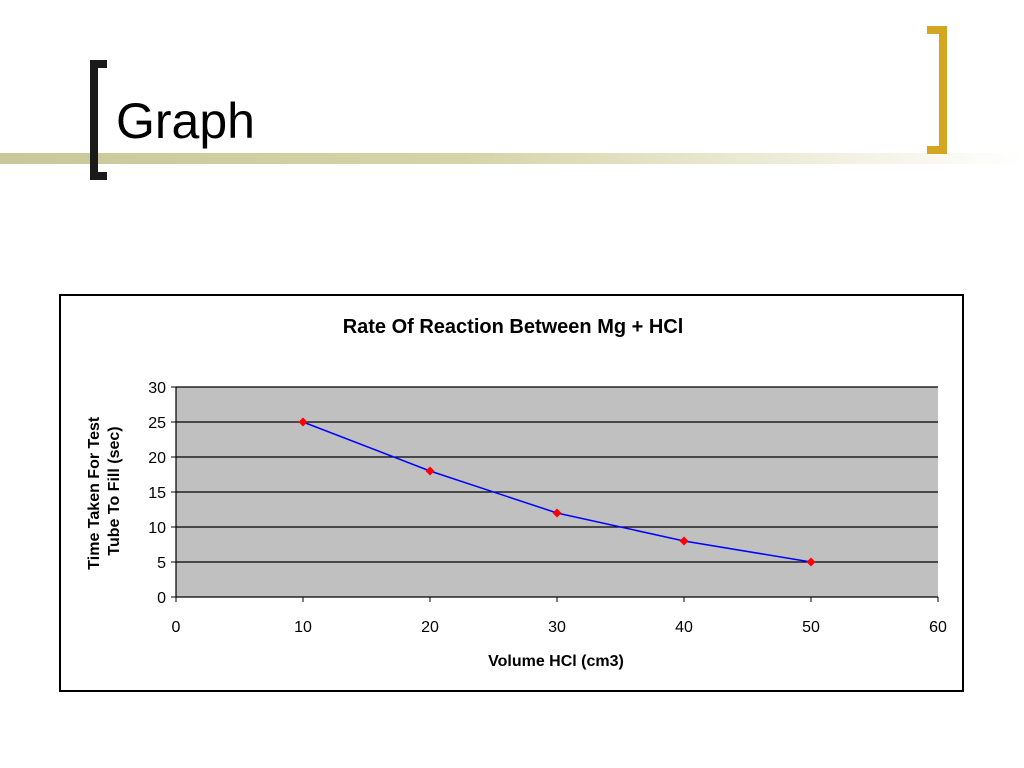  Describe the element at coordinates (161, 598) in the screenshot. I see `y-tick-label: 0` at that location.